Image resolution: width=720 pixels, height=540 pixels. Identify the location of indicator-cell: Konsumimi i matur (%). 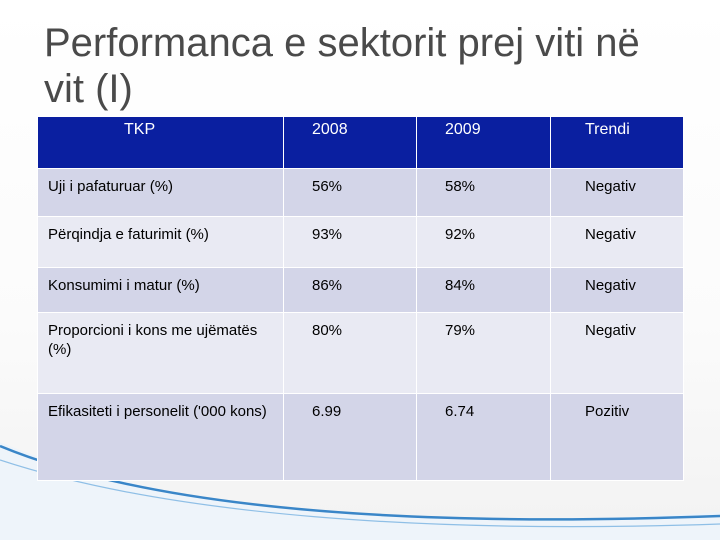
(160, 290).